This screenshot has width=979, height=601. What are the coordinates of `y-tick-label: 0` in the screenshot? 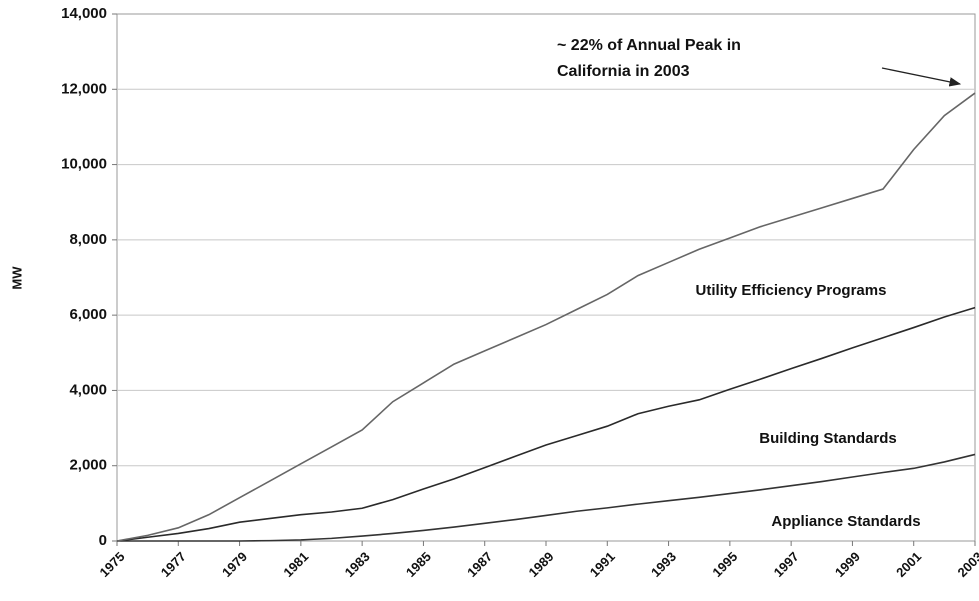 It's located at (103, 540).